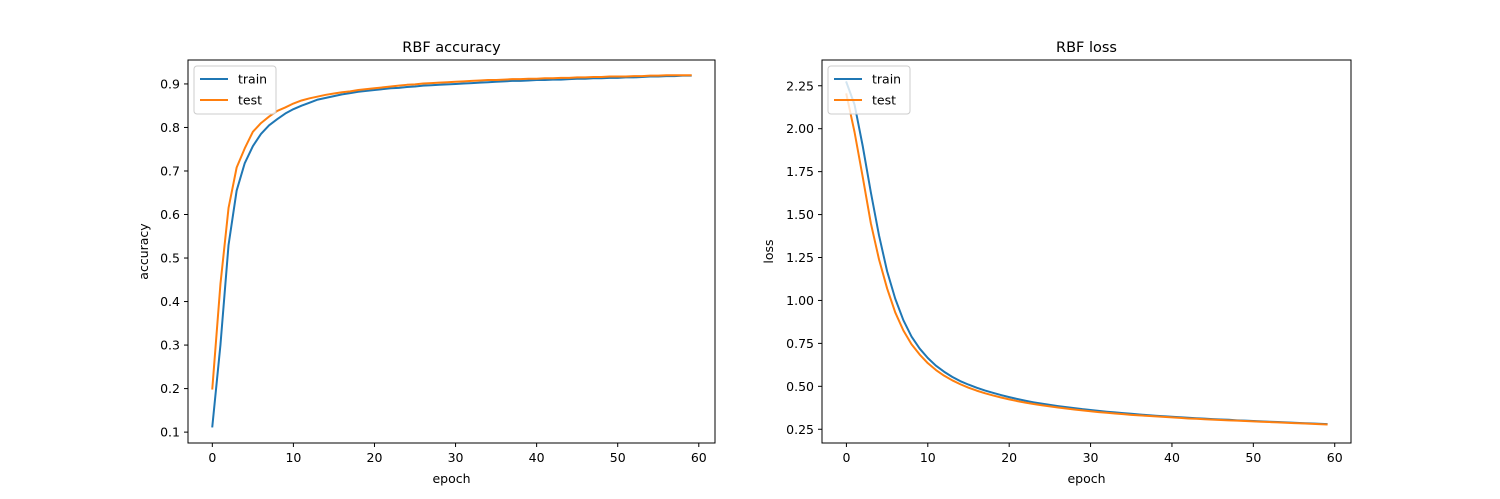  Describe the element at coordinates (800, 300) in the screenshot. I see `y-tick-label: 1.00` at that location.